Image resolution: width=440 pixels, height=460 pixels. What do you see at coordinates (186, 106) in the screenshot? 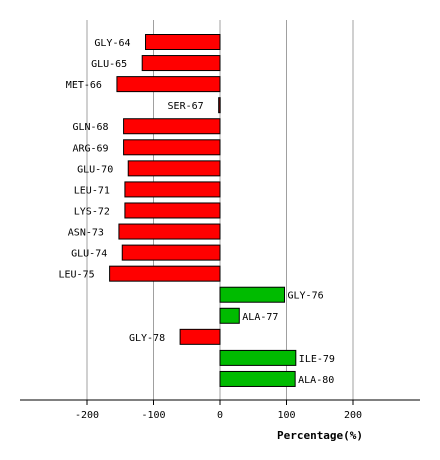
I see `category-label: SER-67` at bounding box center [186, 106].